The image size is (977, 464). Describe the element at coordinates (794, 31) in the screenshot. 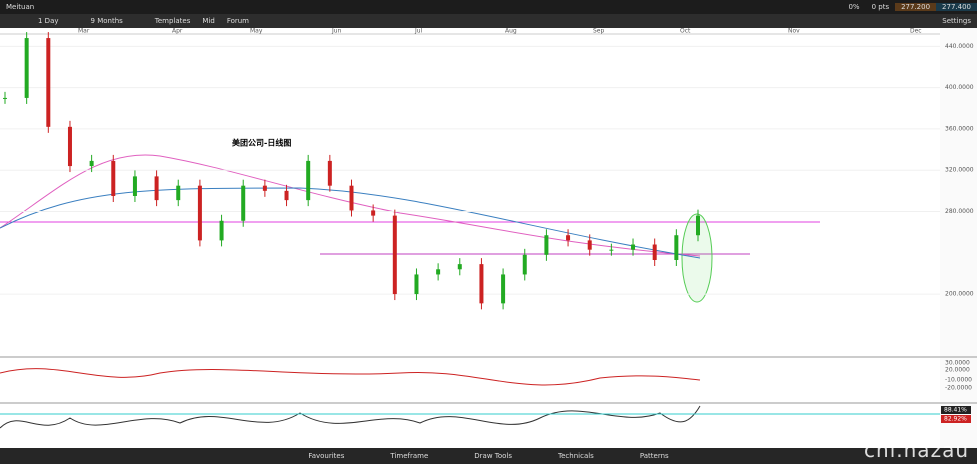

I see `month-label: Nov` at that location.